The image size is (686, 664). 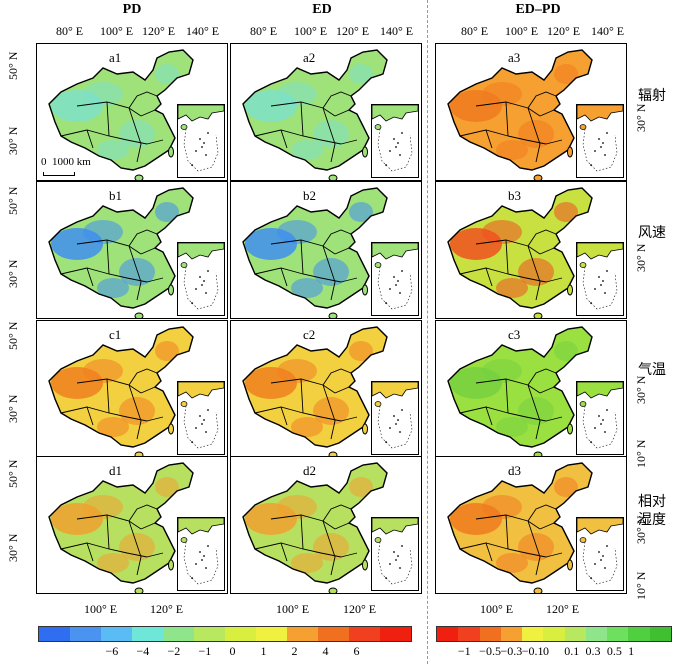 What do you see at coordinates (520, 391) in the screenshot?
I see `china-map-c3` at bounding box center [520, 391].